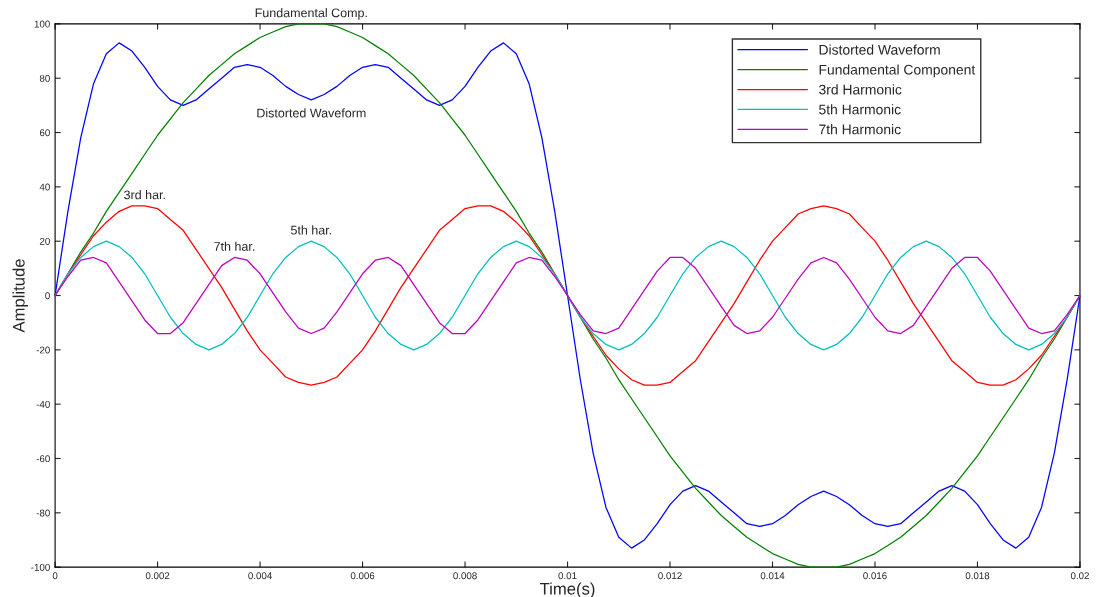  What do you see at coordinates (20, 296) in the screenshot?
I see `y-axis-title: Amplitude` at bounding box center [20, 296].